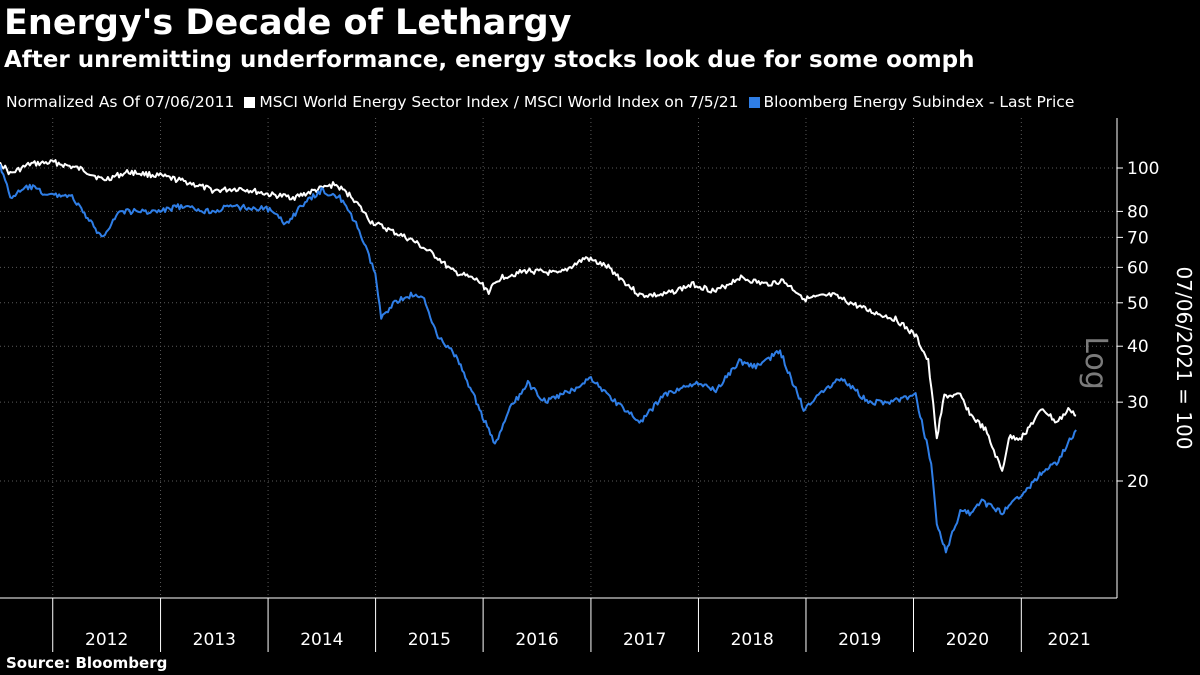  I want to click on y-tick-label: 20, so click(1138, 482).